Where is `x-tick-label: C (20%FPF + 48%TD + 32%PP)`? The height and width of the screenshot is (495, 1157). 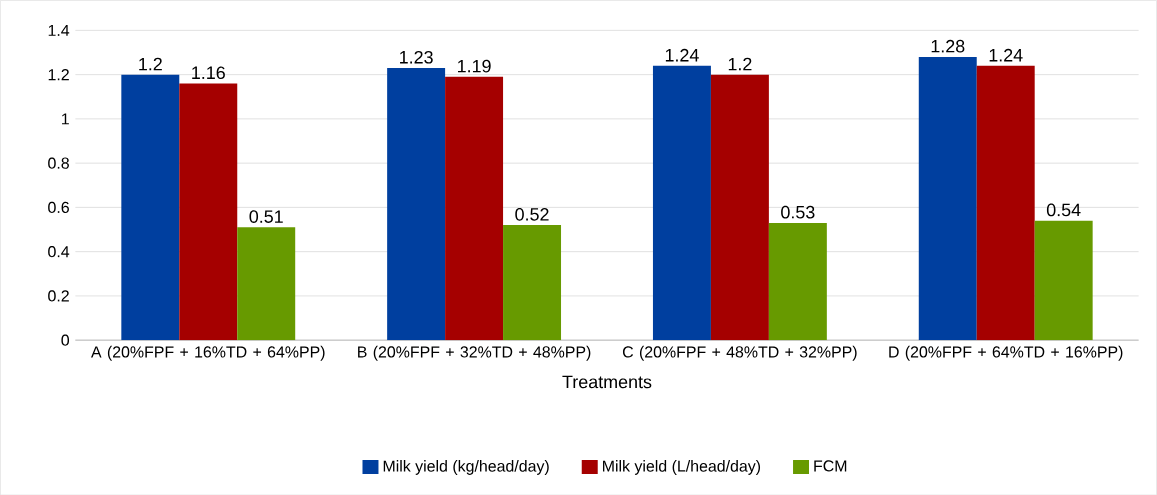
x-tick-label: C (20%FPF + 48%TD + 32%PP) is located at coordinates (739, 353).